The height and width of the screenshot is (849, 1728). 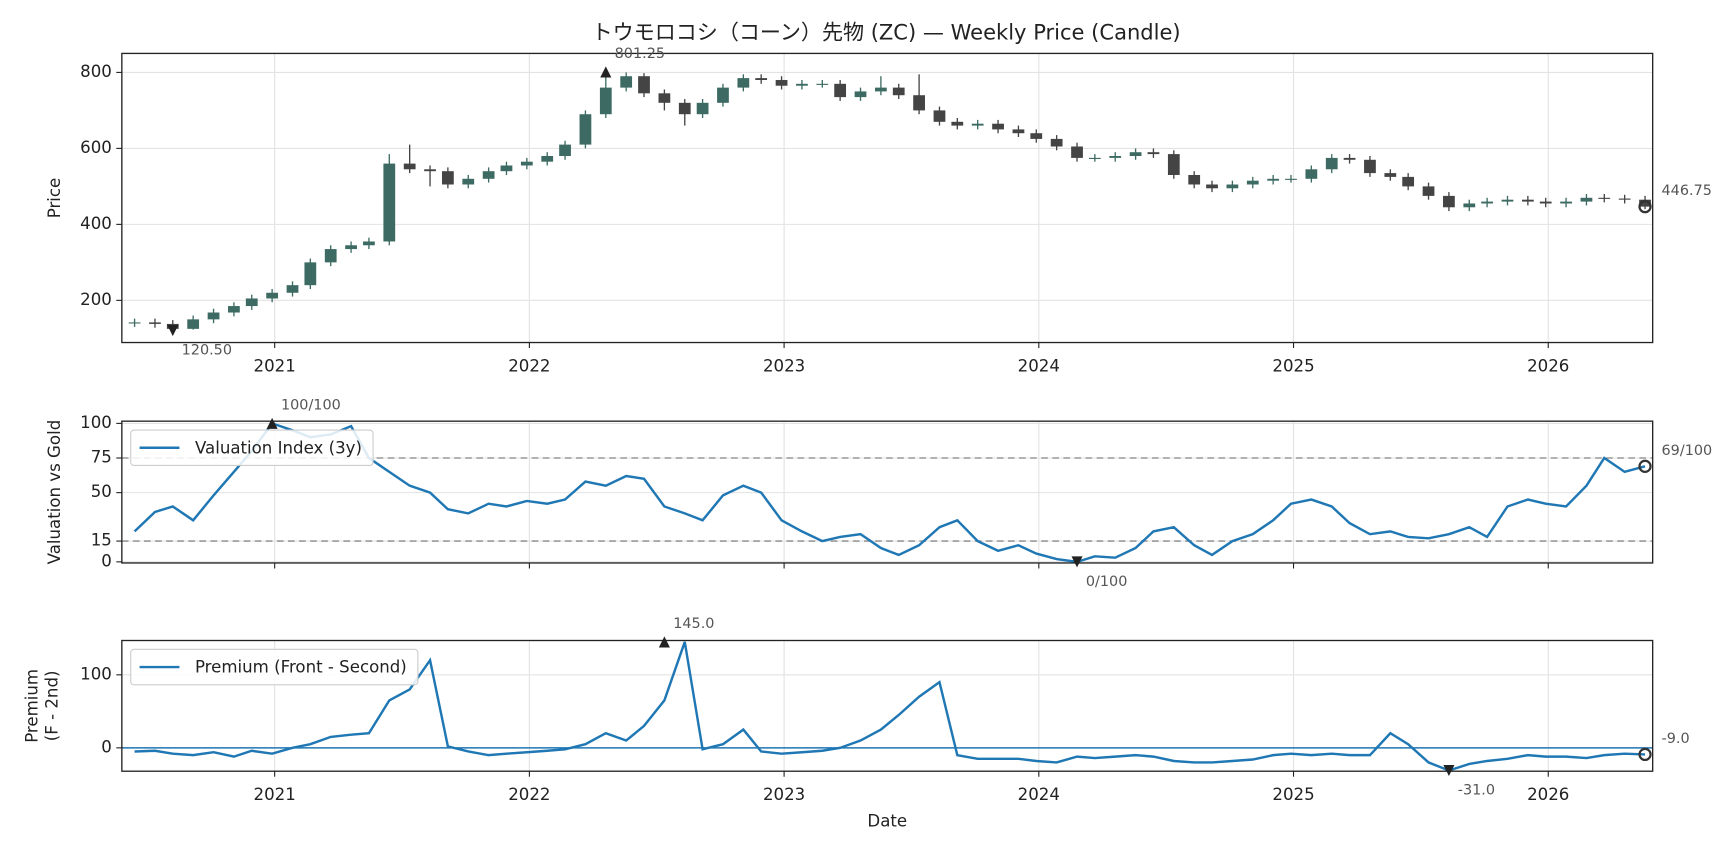 I want to click on last-label: 69/100, so click(x=1687, y=451).